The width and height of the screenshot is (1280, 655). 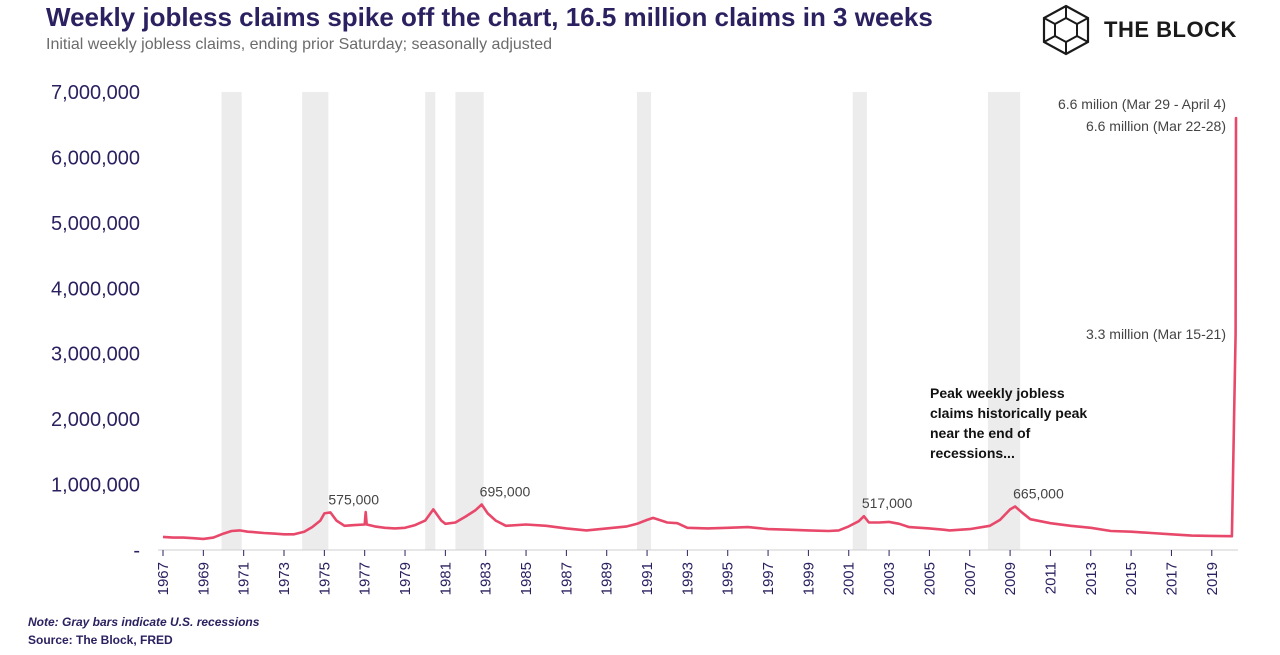 I want to click on recession-note-line: claims historically peak, so click(x=1008, y=413).